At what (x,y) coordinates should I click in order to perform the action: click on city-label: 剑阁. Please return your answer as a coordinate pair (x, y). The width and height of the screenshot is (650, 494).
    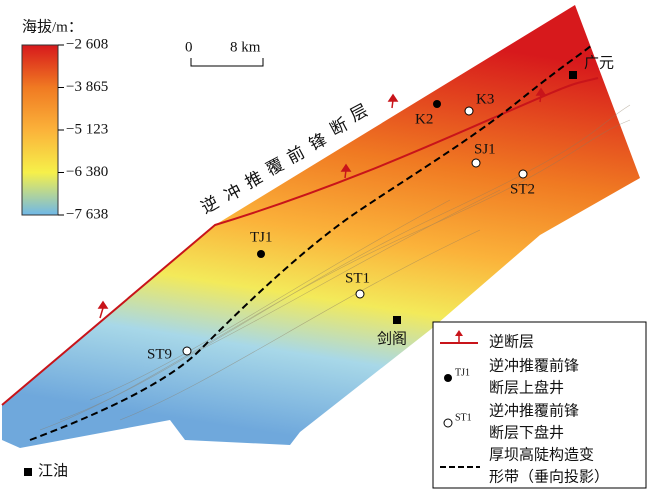
    Looking at the image, I should click on (392, 338).